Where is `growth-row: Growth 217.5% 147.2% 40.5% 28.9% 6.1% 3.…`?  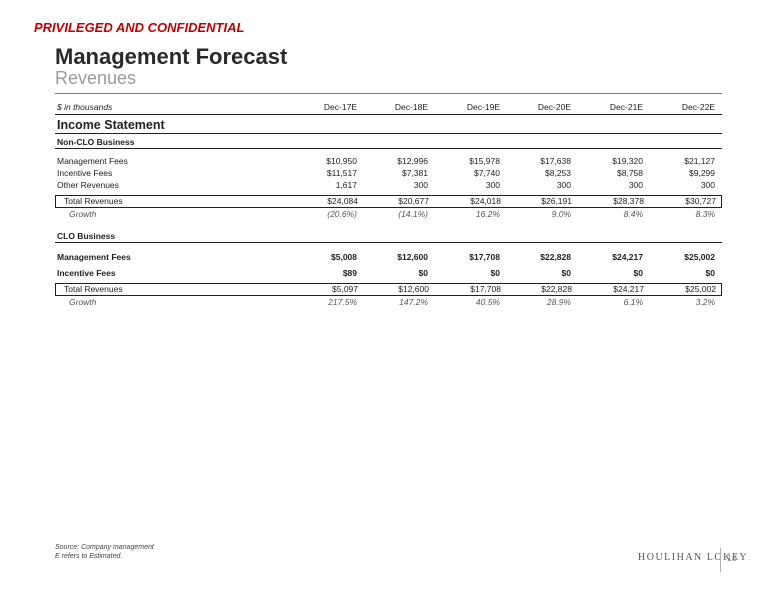 growth-row: Growth 217.5% 147.2% 40.5% 28.9% 6.1% 3.… is located at coordinates (388, 302).